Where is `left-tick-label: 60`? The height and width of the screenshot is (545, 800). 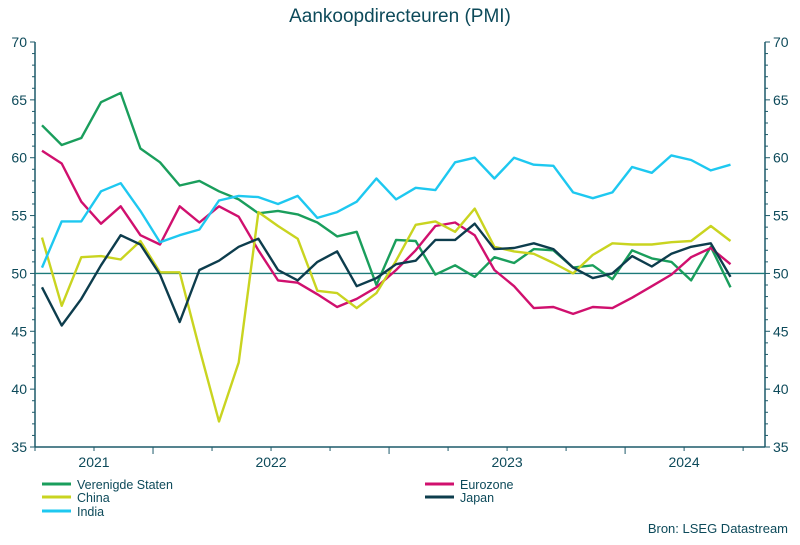
left-tick-label: 60 is located at coordinates (19, 158).